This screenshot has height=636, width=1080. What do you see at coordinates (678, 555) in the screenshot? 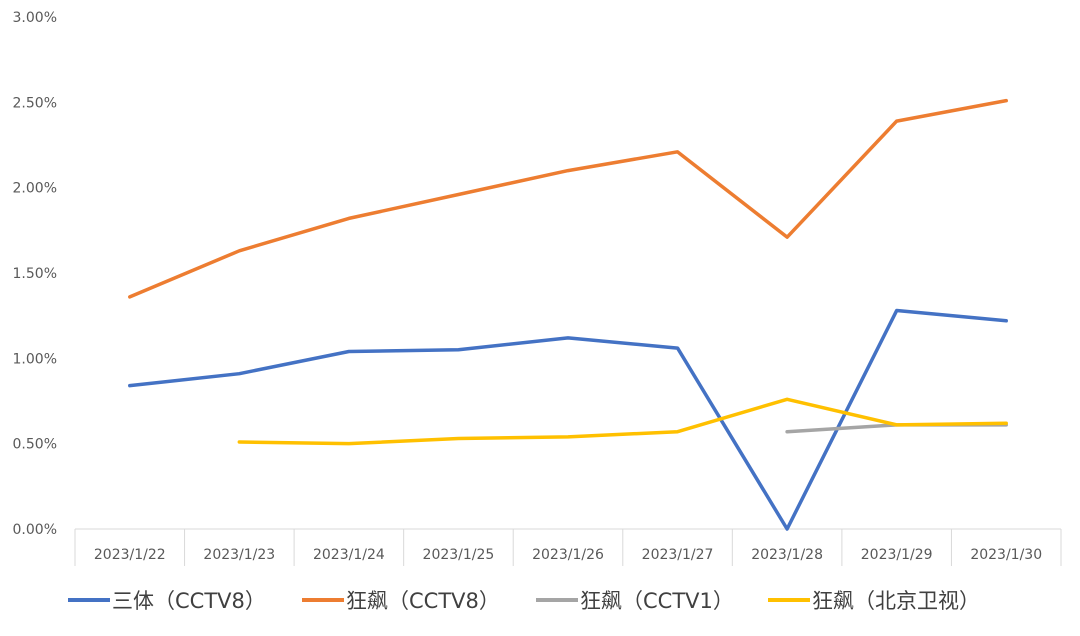
I see `x-tick-label: 2023/1/27` at bounding box center [678, 555].